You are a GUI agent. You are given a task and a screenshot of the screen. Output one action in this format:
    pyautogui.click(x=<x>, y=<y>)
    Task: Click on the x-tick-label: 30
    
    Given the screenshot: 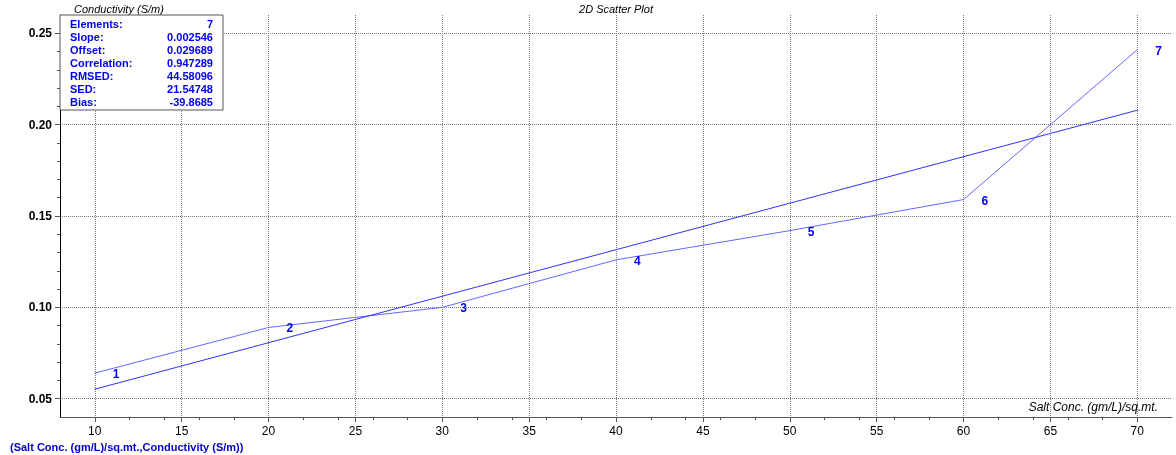 What is the action you would take?
    pyautogui.click(x=442, y=431)
    